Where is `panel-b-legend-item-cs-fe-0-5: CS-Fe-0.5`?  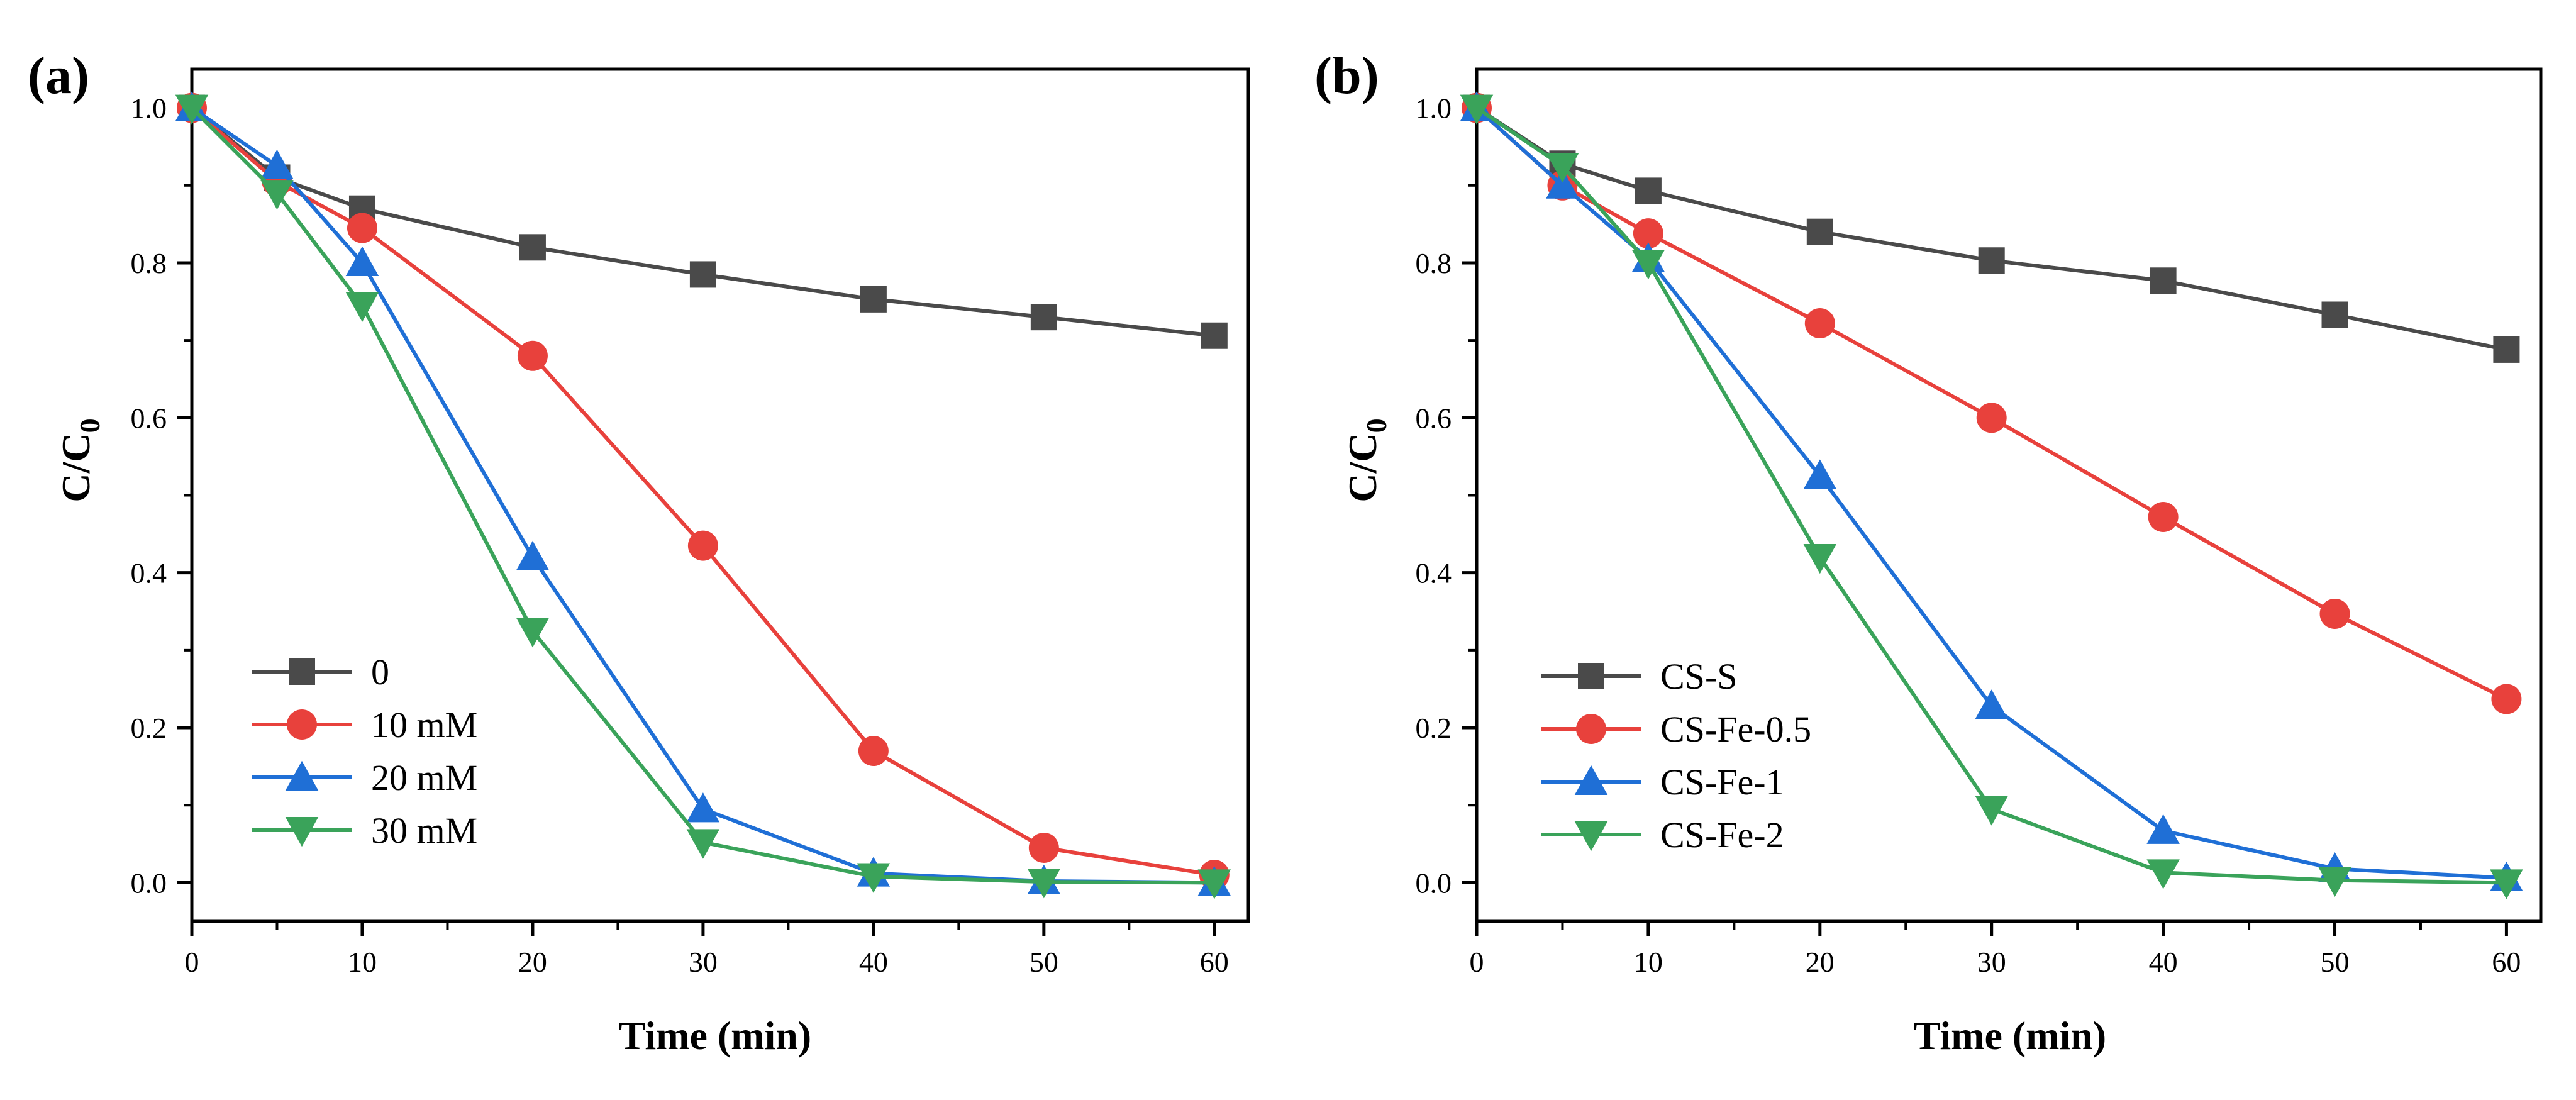
panel-b-legend-item-cs-fe-0-5: CS-Fe-0.5 is located at coordinates (1676, 729).